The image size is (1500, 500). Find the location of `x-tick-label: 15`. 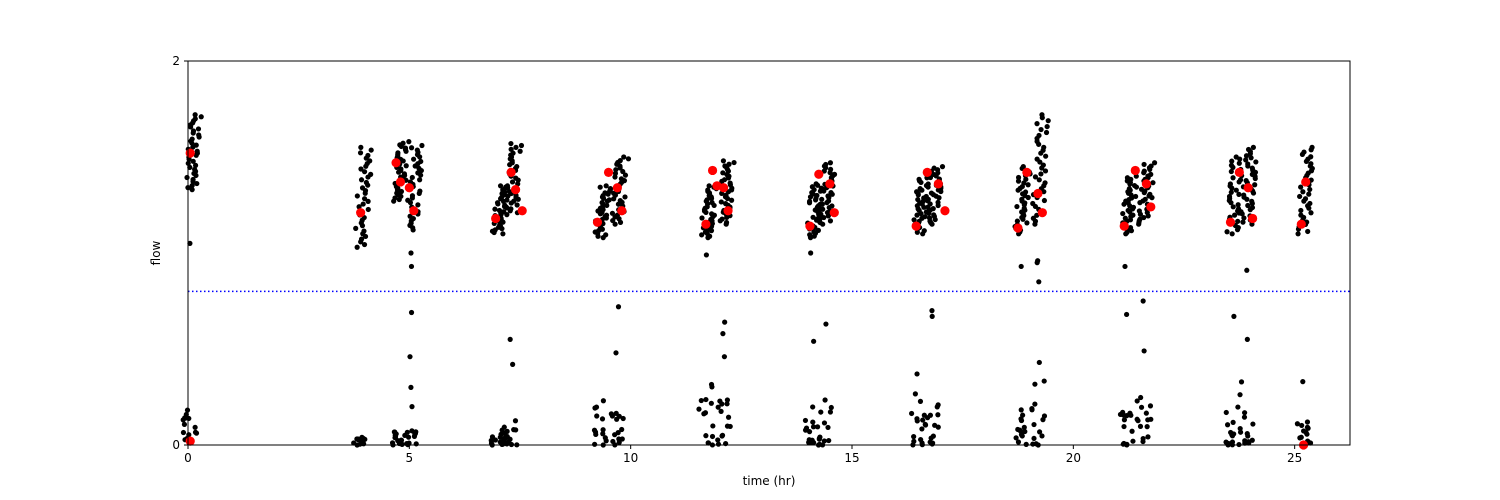

x-tick-label: 15 is located at coordinates (851, 458).